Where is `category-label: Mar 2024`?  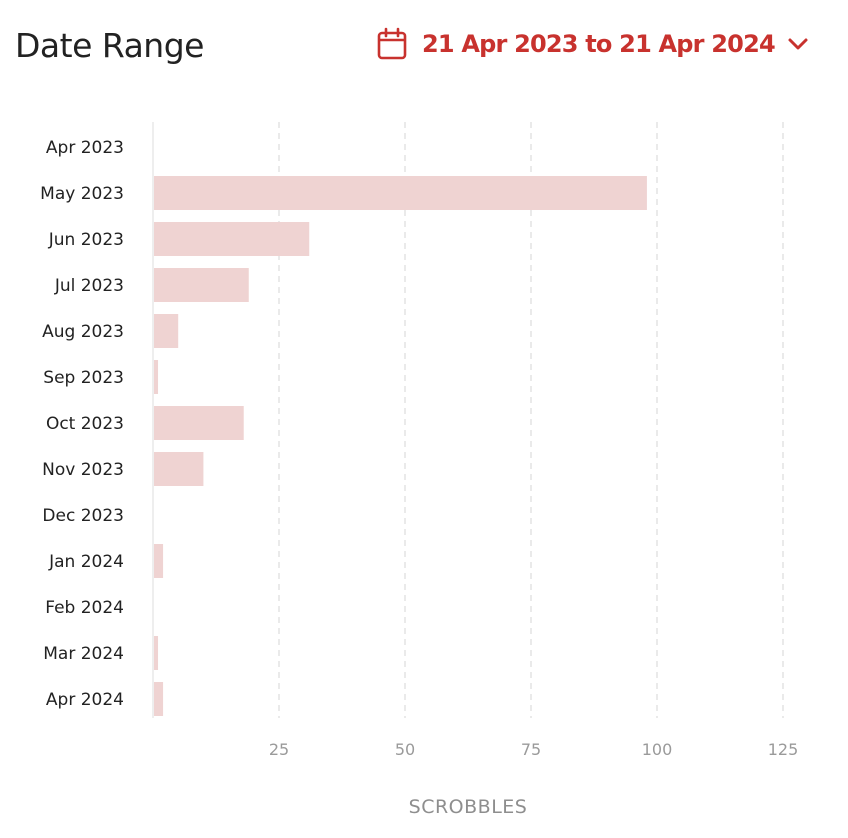
category-label: Mar 2024 is located at coordinates (83, 654).